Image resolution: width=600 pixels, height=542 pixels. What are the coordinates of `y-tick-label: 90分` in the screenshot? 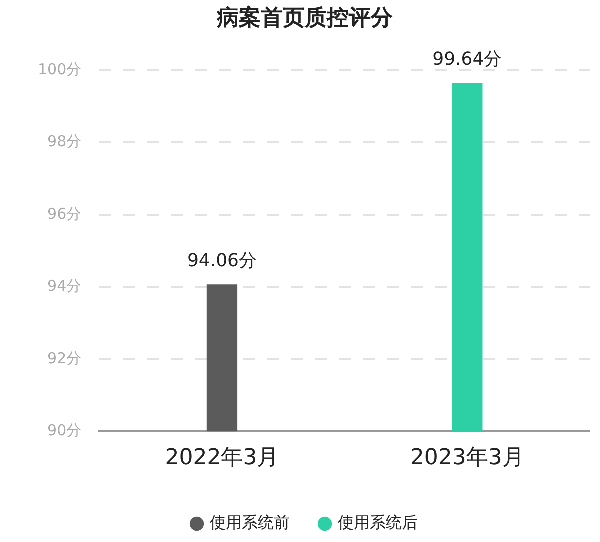 It's located at (65, 430).